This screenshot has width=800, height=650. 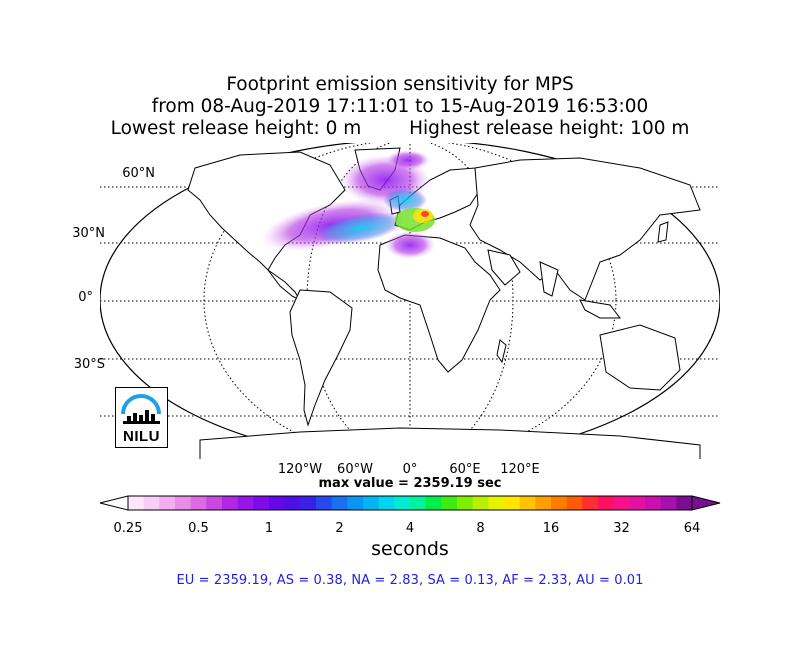 I want to click on logo-text: NILU, so click(x=141, y=436).